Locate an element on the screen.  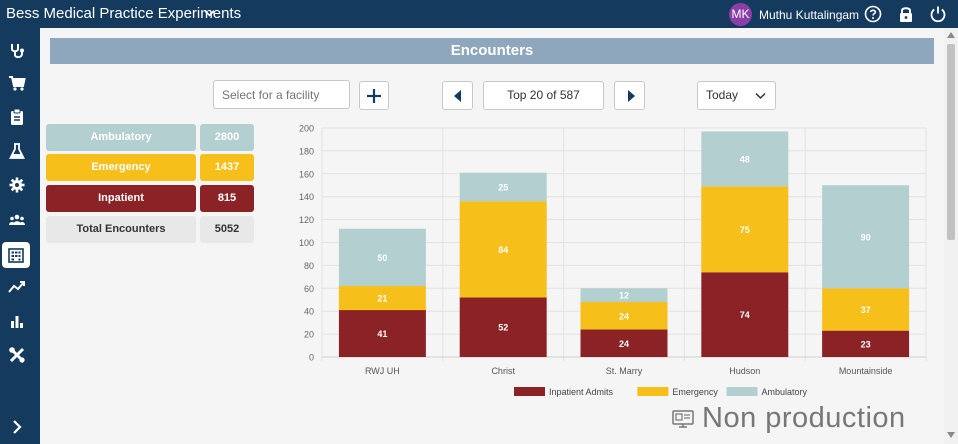
data-label: 74 is located at coordinates (745, 315).